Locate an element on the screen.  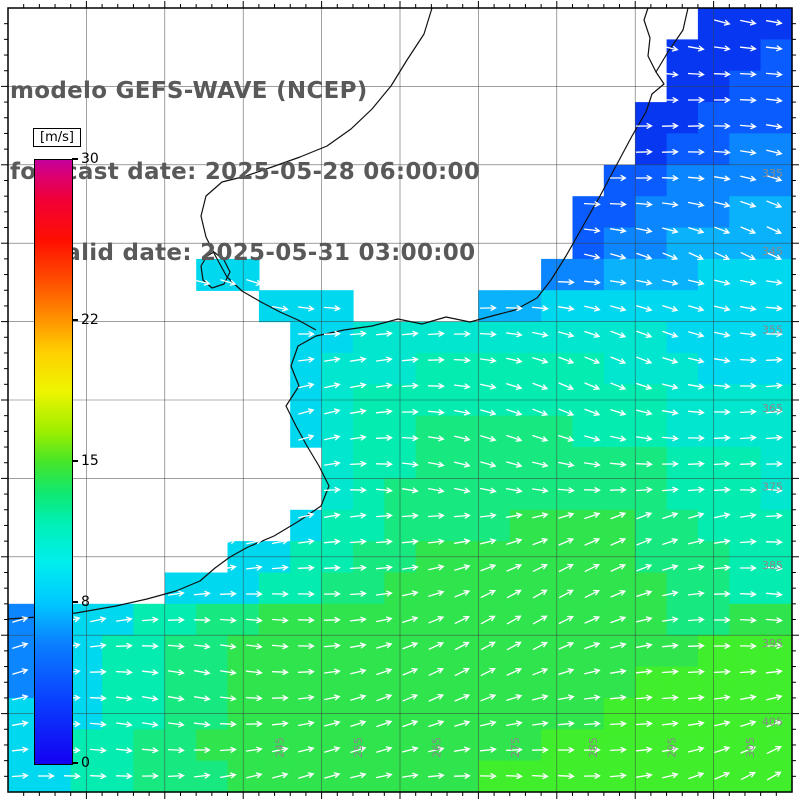
grid-label-right: 385 is located at coordinates (772, 565).